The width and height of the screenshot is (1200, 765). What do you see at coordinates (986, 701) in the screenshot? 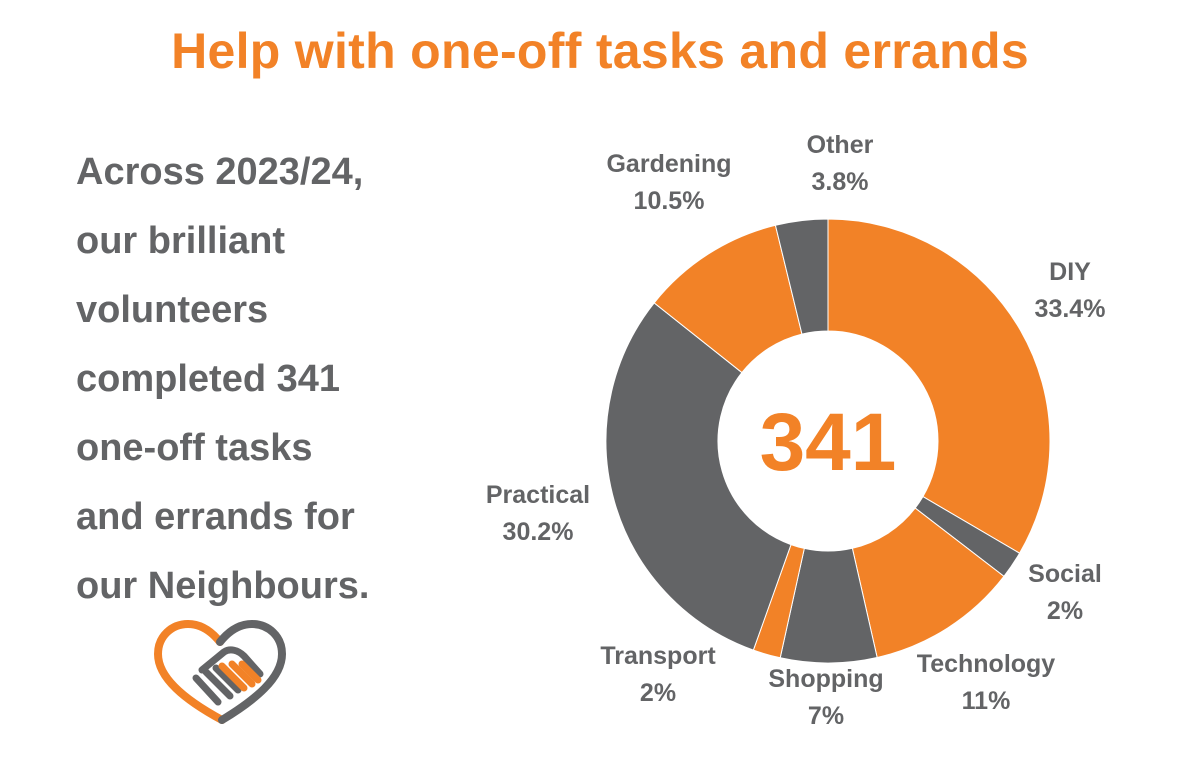
I see `label-value: 11%` at bounding box center [986, 701].